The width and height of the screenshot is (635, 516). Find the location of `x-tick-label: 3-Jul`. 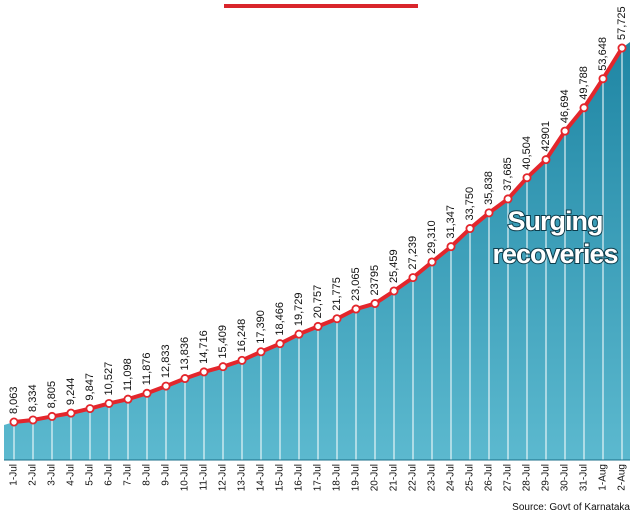

x-tick-label: 3-Jul is located at coordinates (52, 475).